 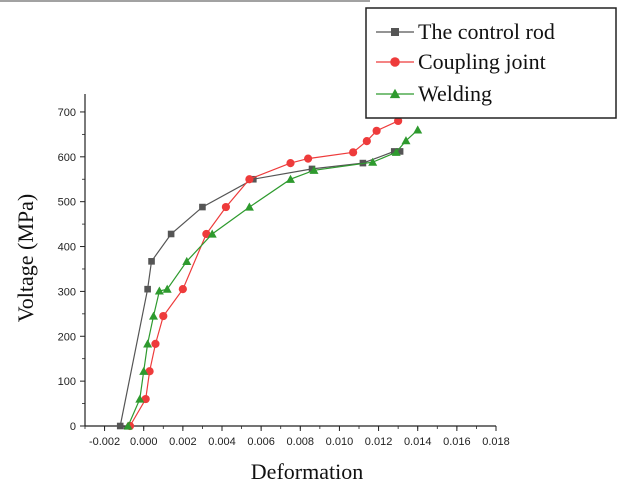 I want to click on y-tick-label: 300, so click(x=67, y=292).